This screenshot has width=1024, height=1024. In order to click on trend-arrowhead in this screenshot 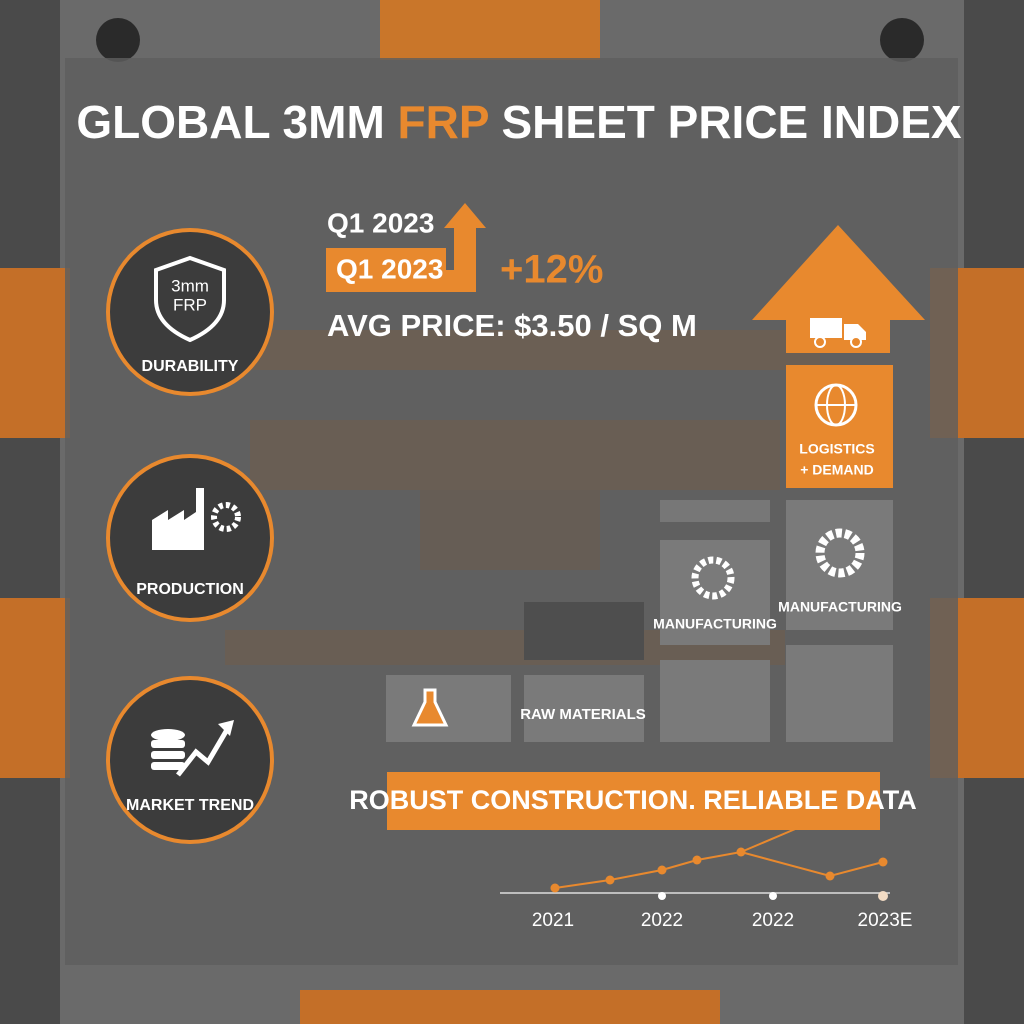, I will do `click(226, 728)`.